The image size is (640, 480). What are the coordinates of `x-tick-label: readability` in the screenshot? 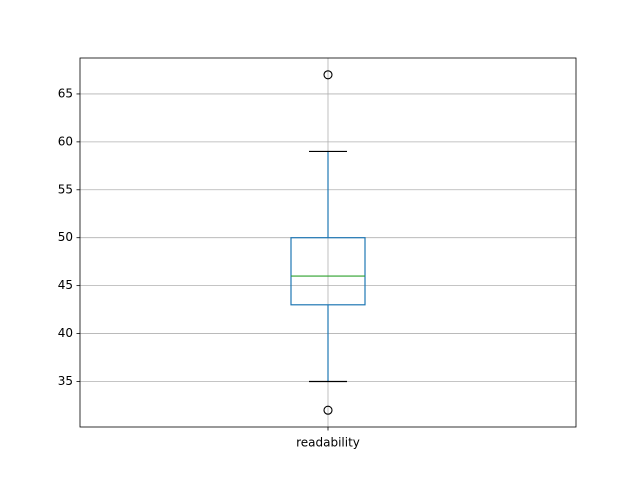 It's located at (328, 443).